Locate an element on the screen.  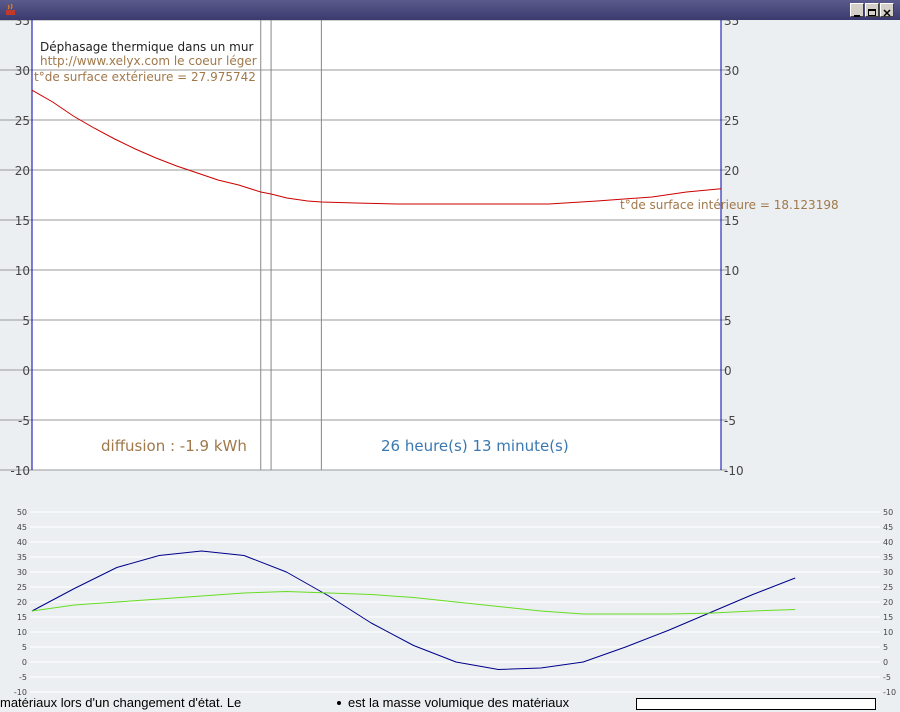
temperature-line is located at coordinates (376, 147).